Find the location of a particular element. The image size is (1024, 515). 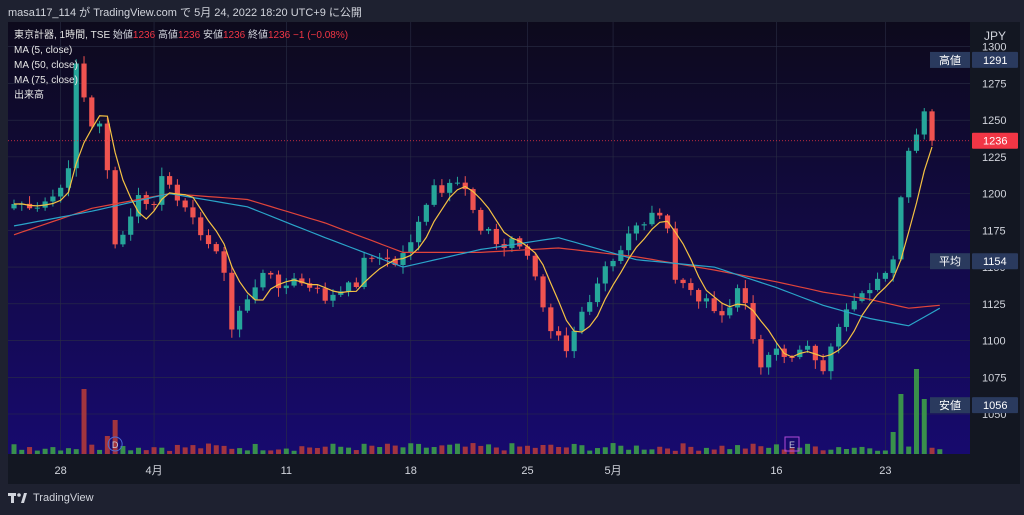

price-badge-box is located at coordinates (995, 261).